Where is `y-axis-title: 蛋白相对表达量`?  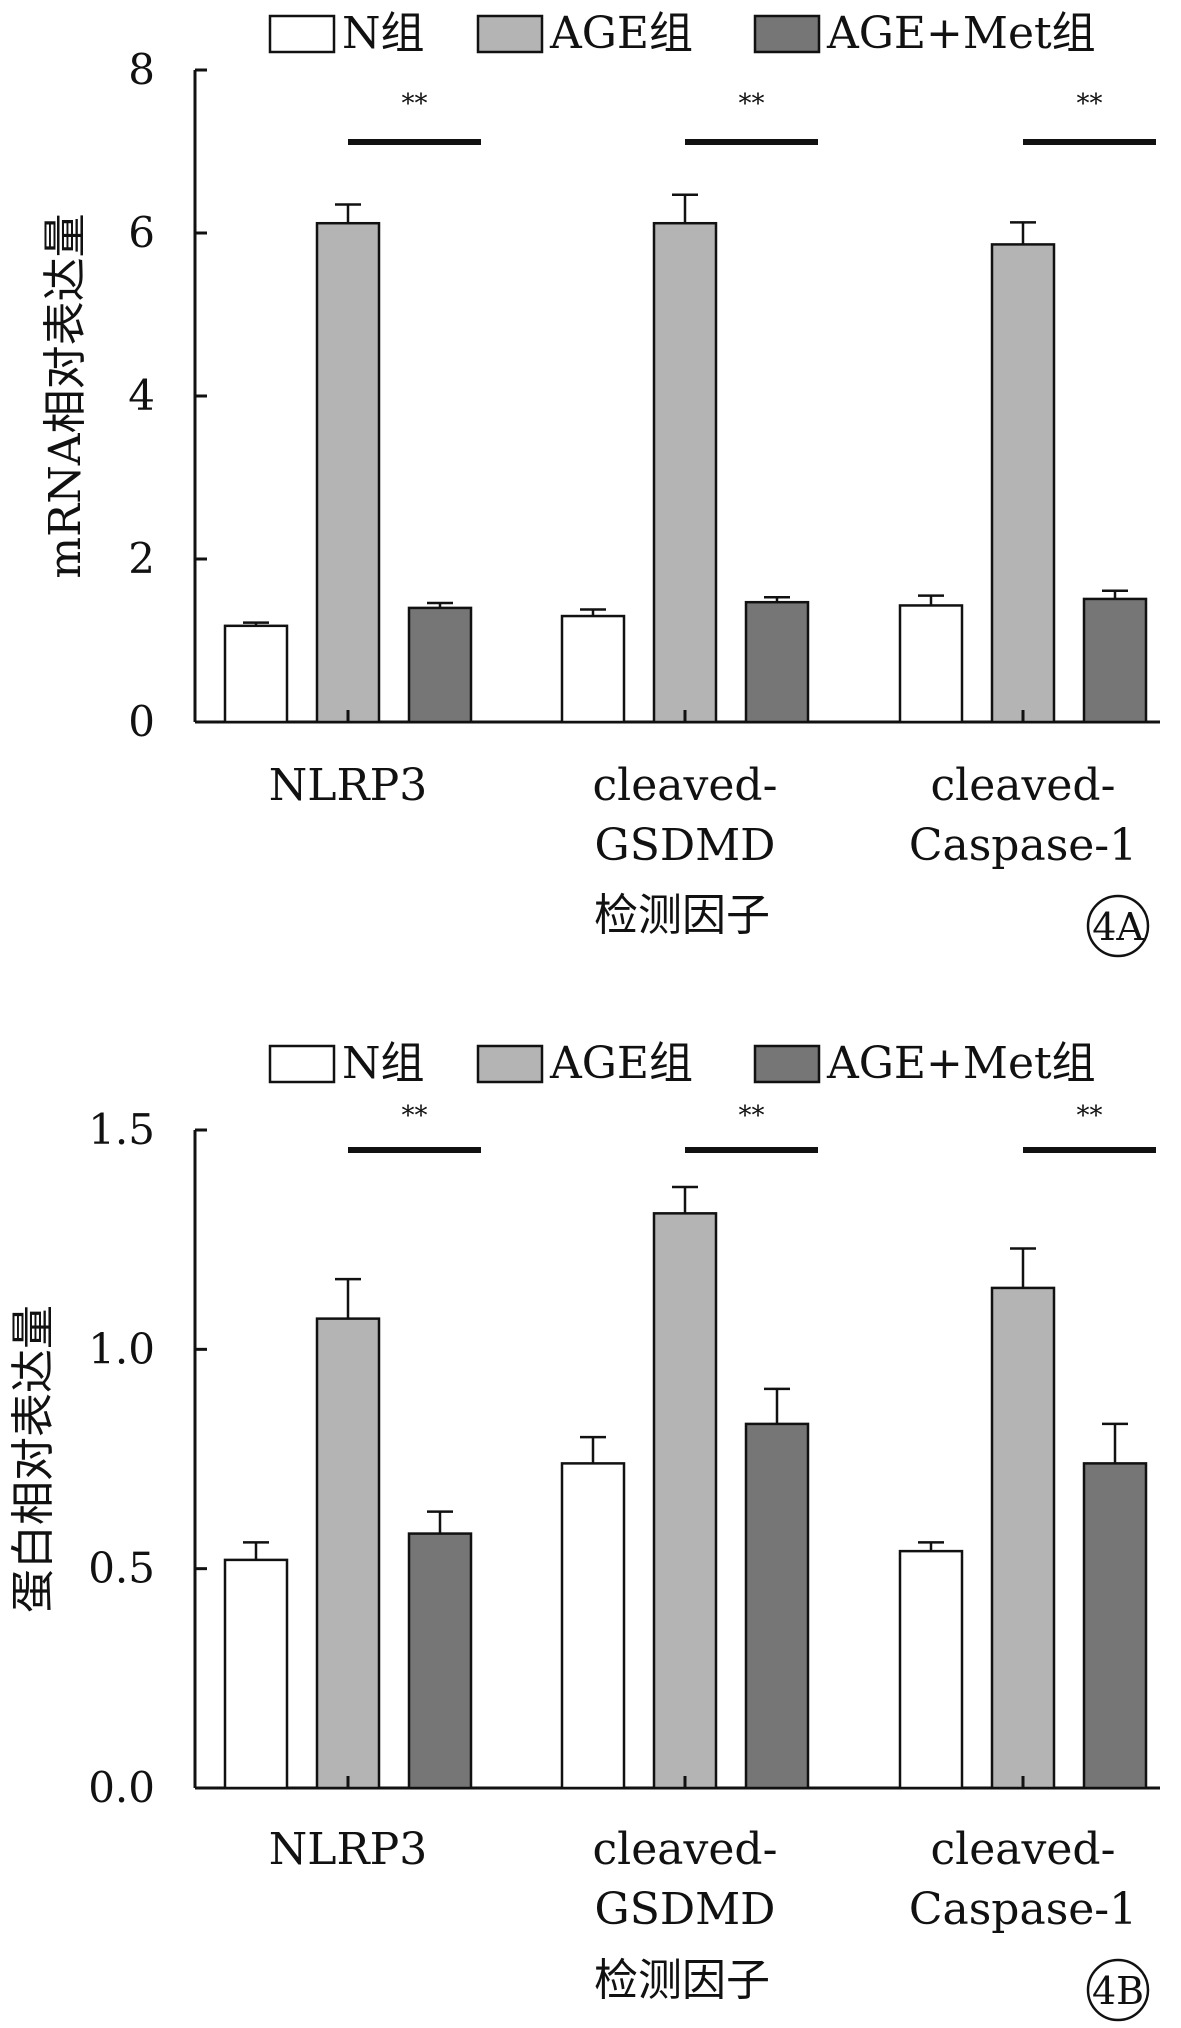
y-axis-title: 蛋白相对表达量 is located at coordinates (33, 1459).